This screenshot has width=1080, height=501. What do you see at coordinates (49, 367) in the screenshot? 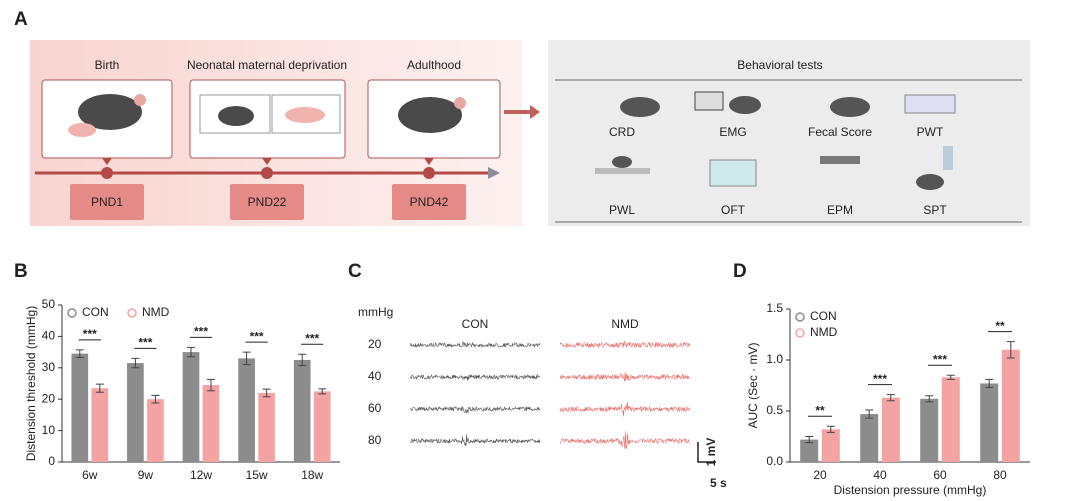
I see `y-tick-label: 30` at bounding box center [49, 367].